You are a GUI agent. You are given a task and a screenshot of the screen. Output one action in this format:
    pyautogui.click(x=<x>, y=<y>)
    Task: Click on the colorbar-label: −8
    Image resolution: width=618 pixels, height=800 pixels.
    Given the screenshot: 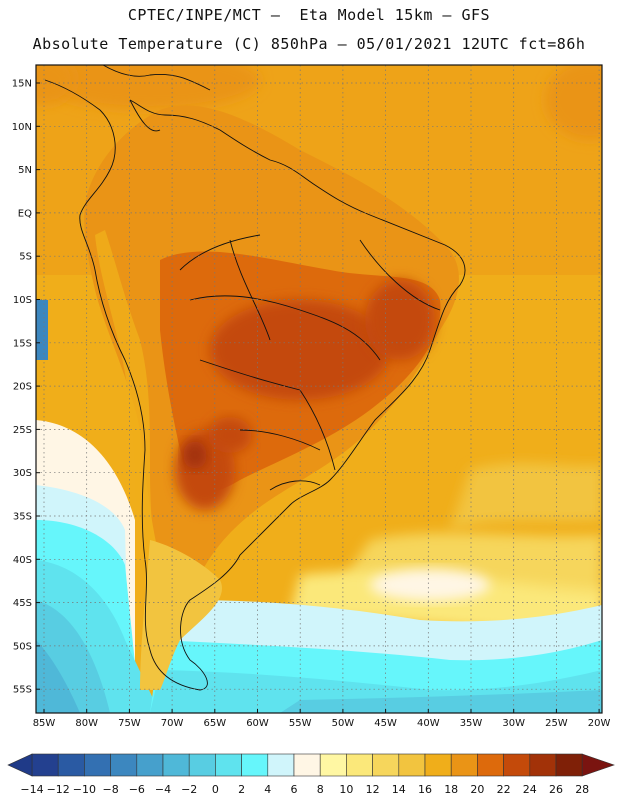 What is the action you would take?
    pyautogui.click(x=110, y=789)
    